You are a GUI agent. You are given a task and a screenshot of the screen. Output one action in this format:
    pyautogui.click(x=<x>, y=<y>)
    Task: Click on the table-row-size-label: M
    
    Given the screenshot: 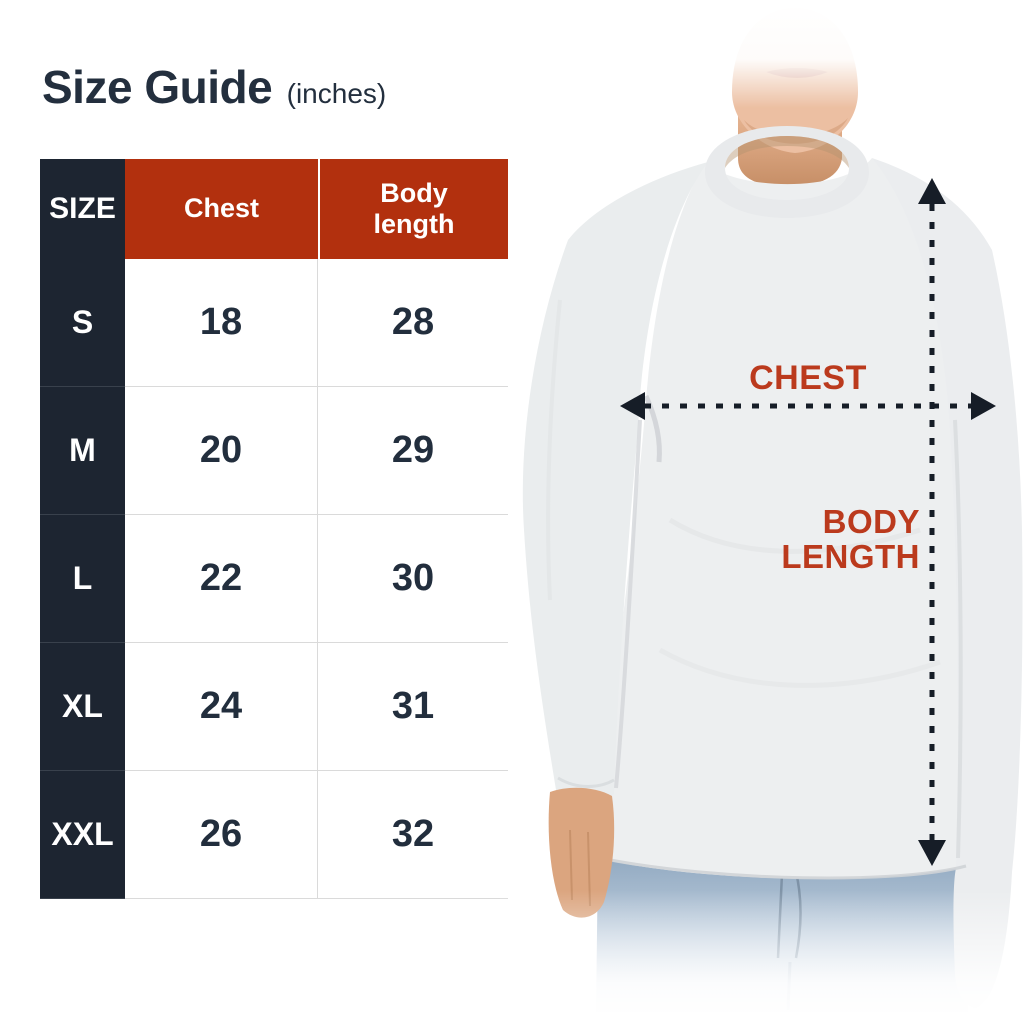 What is the action you would take?
    pyautogui.click(x=82, y=451)
    